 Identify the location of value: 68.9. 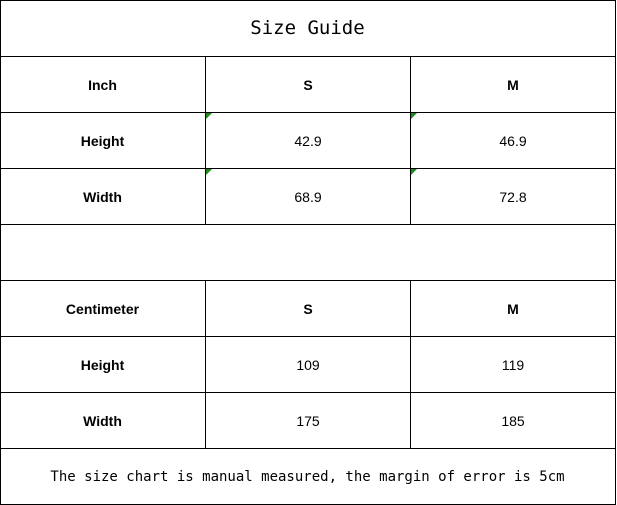
(308, 196).